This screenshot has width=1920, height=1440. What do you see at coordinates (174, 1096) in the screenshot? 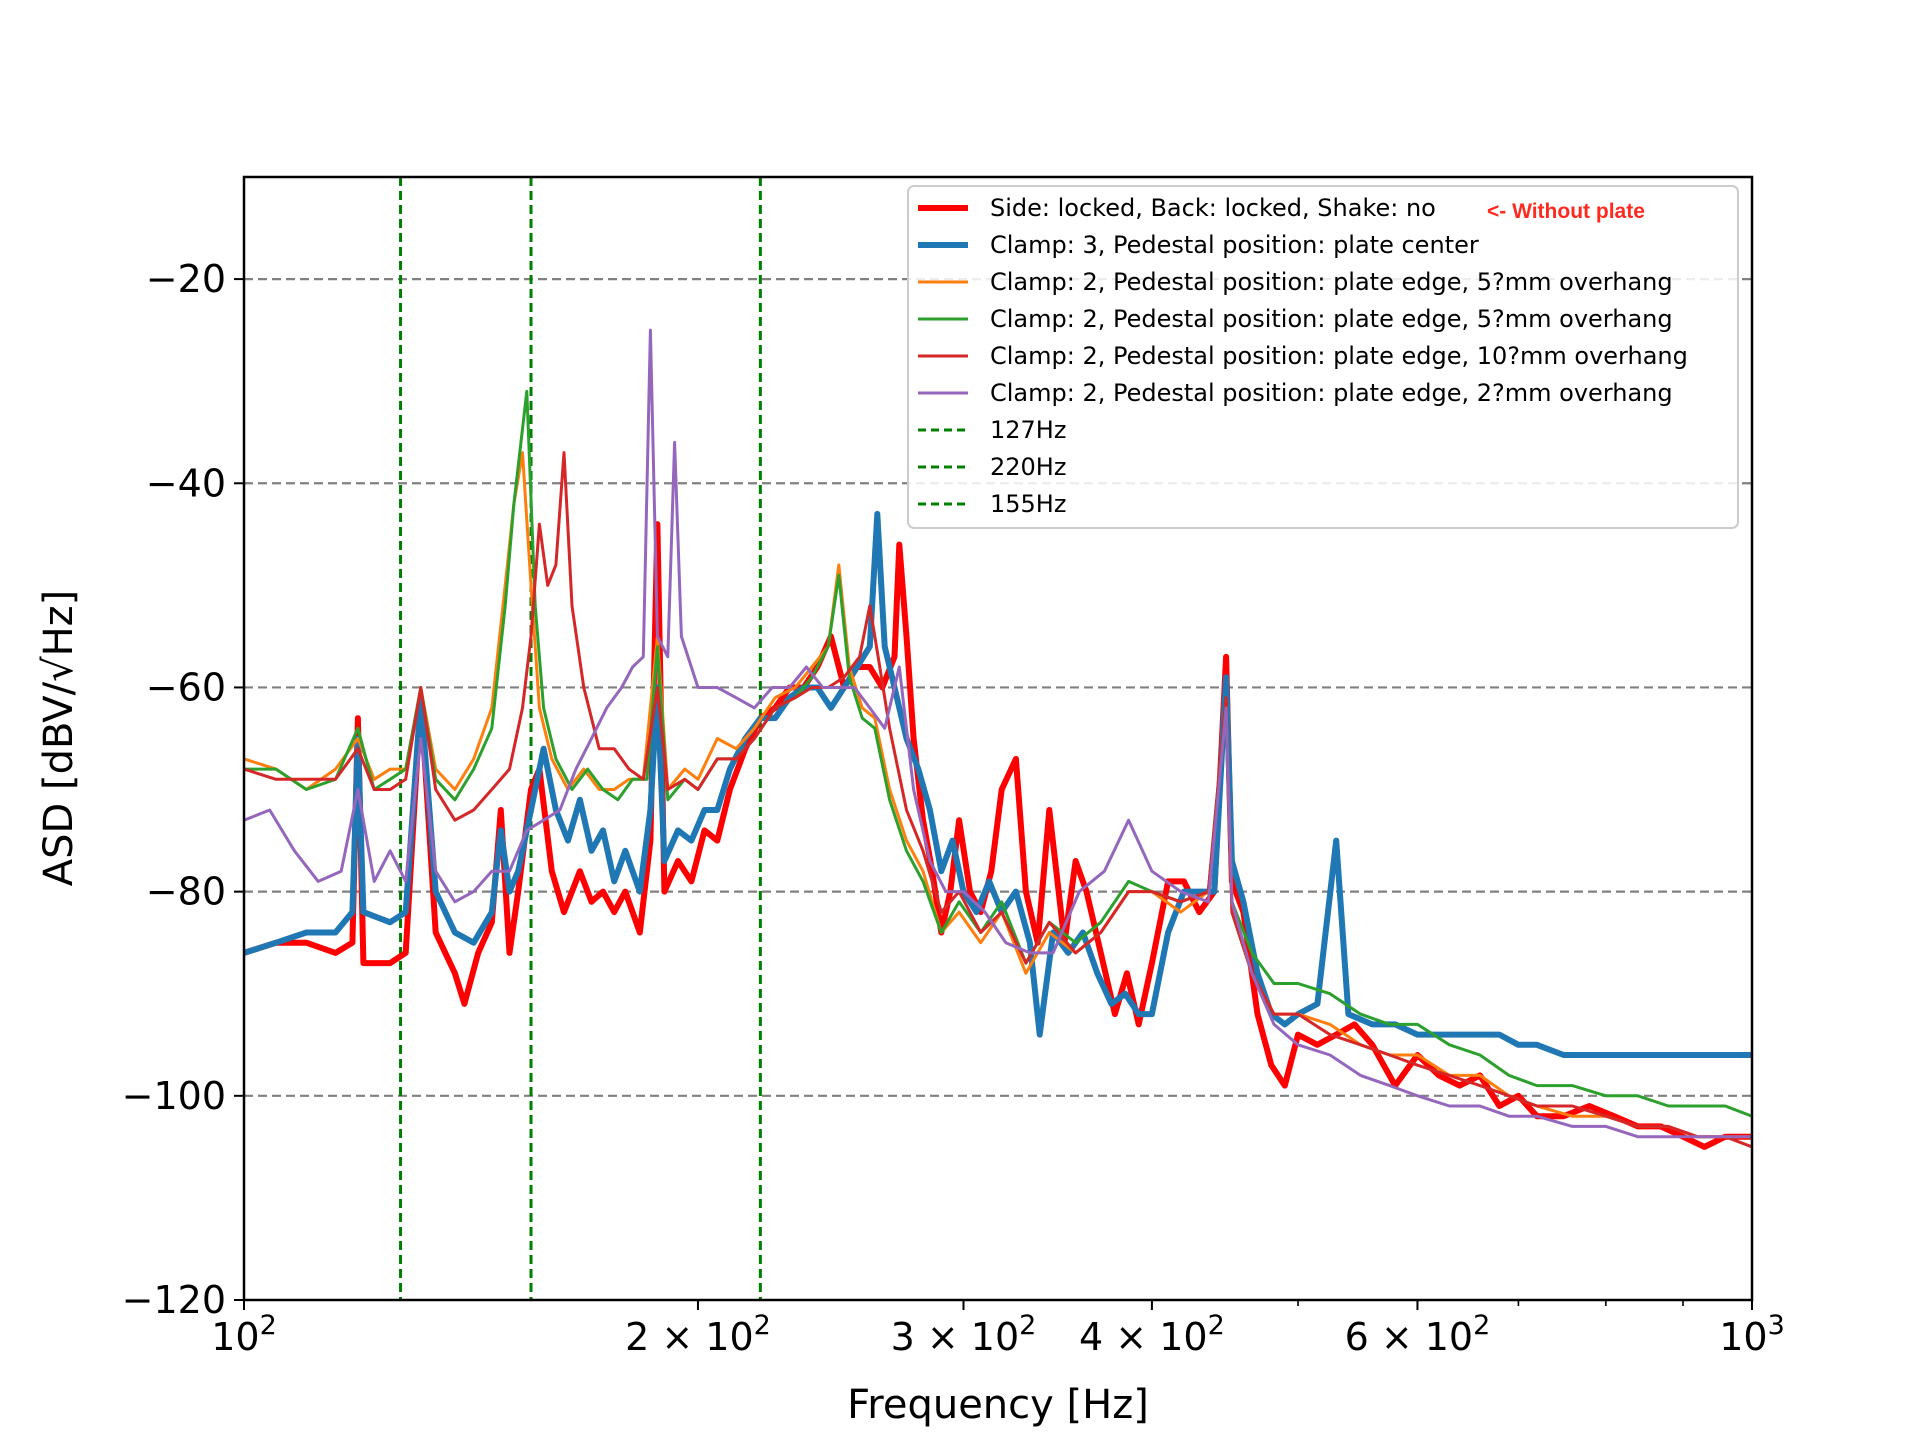
I see `y-tick-label: −100` at bounding box center [174, 1096].